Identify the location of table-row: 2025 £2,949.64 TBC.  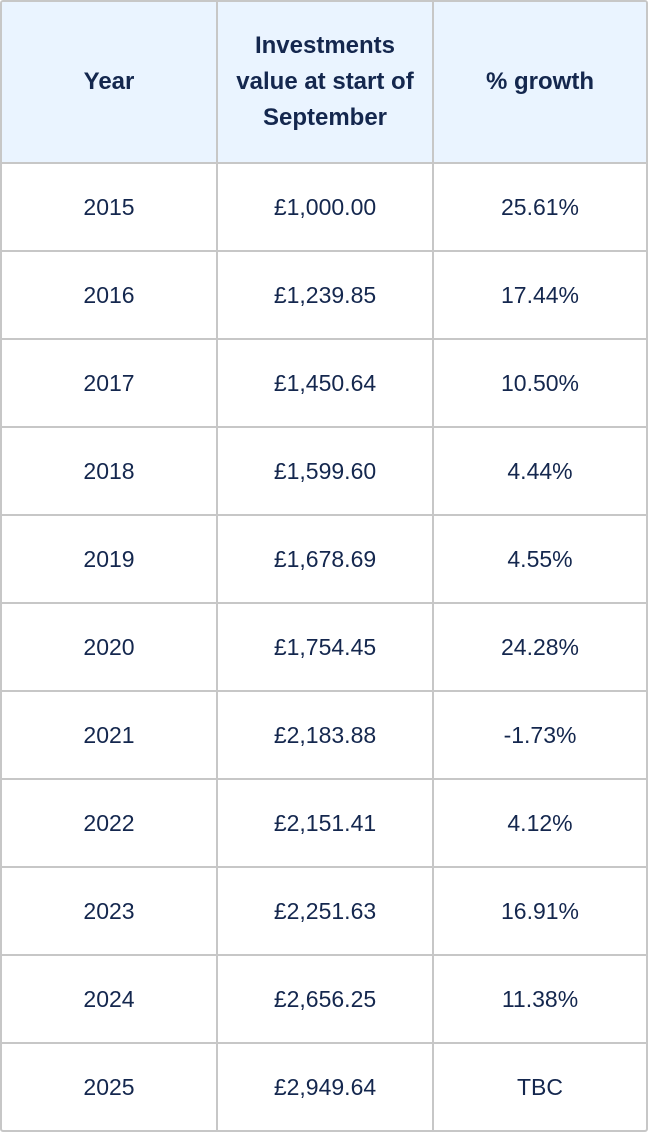
(324, 1086).